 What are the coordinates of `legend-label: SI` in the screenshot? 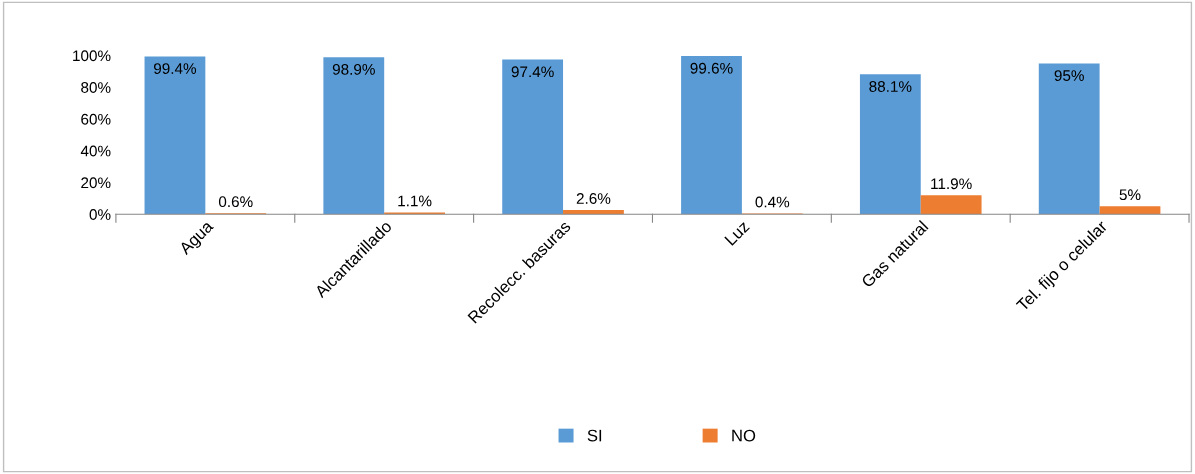 It's located at (594, 435).